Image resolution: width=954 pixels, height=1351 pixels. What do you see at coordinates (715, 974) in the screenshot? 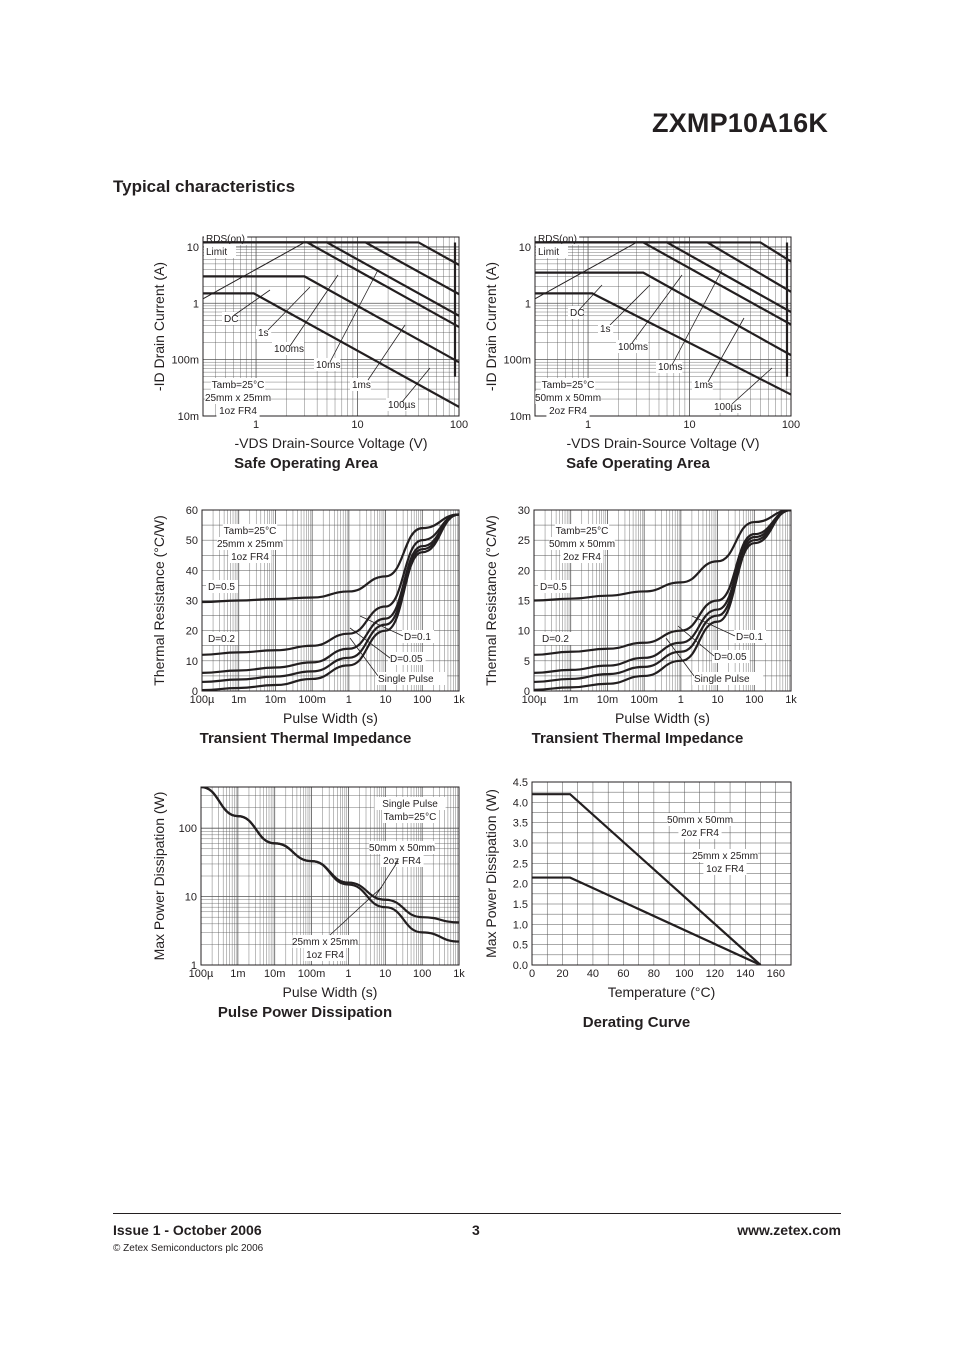
I see `x-tick-label: 120` at bounding box center [715, 974].